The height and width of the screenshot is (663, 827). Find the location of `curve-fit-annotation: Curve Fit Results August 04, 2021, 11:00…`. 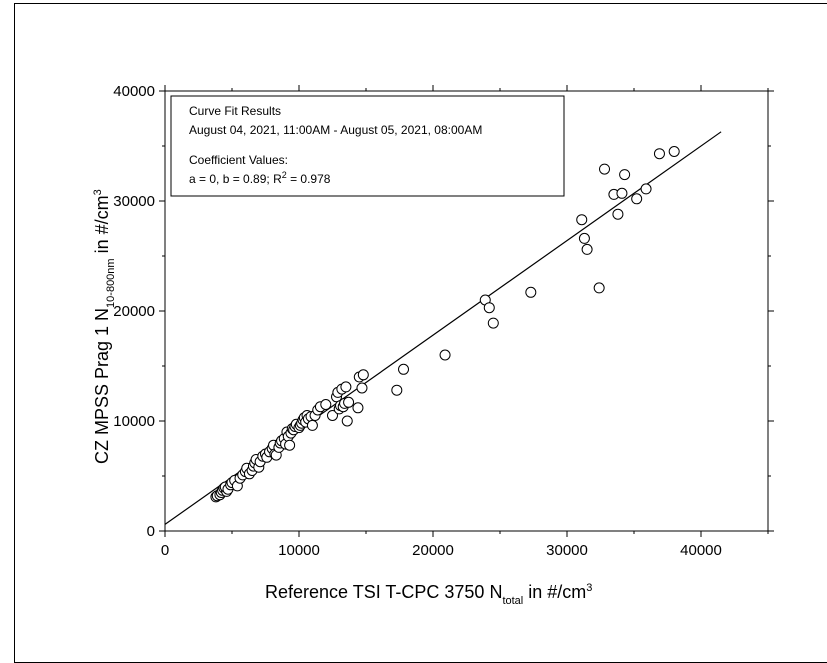

curve-fit-annotation: Curve Fit Results August 04, 2021, 11:00… is located at coordinates (367, 146).